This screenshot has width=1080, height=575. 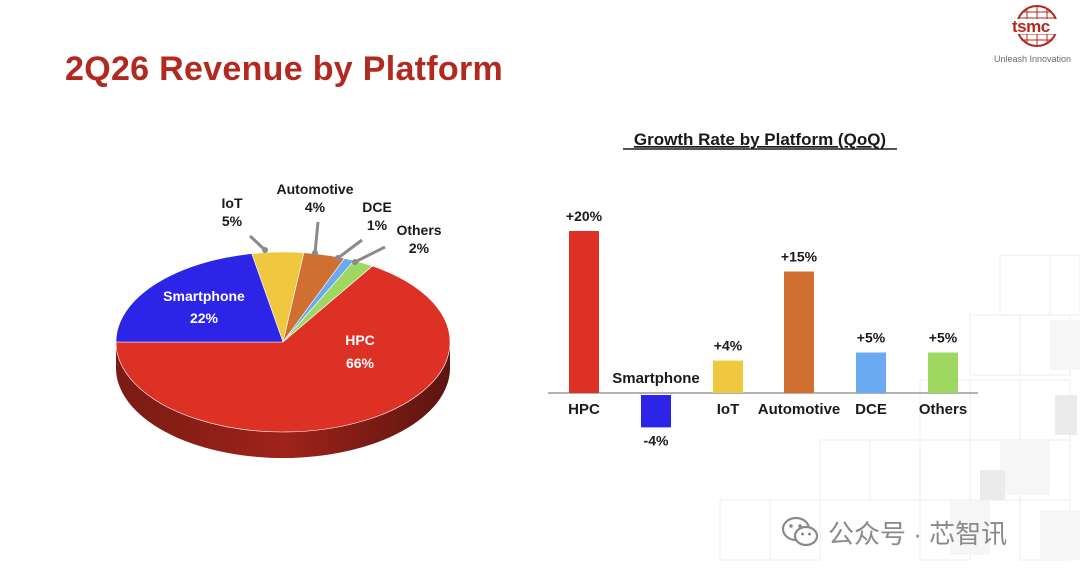 I want to click on bar-automotive, so click(x=799, y=332).